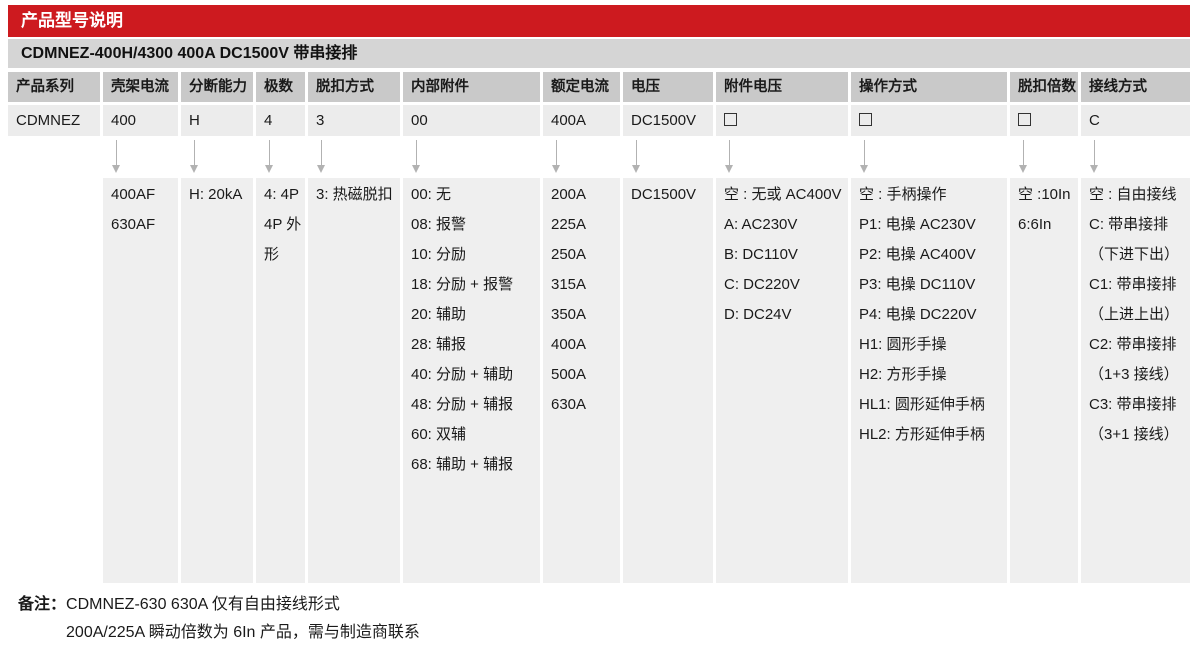 The image size is (1198, 649). What do you see at coordinates (758, 314) in the screenshot?
I see `option-item: D: DC24V` at bounding box center [758, 314].